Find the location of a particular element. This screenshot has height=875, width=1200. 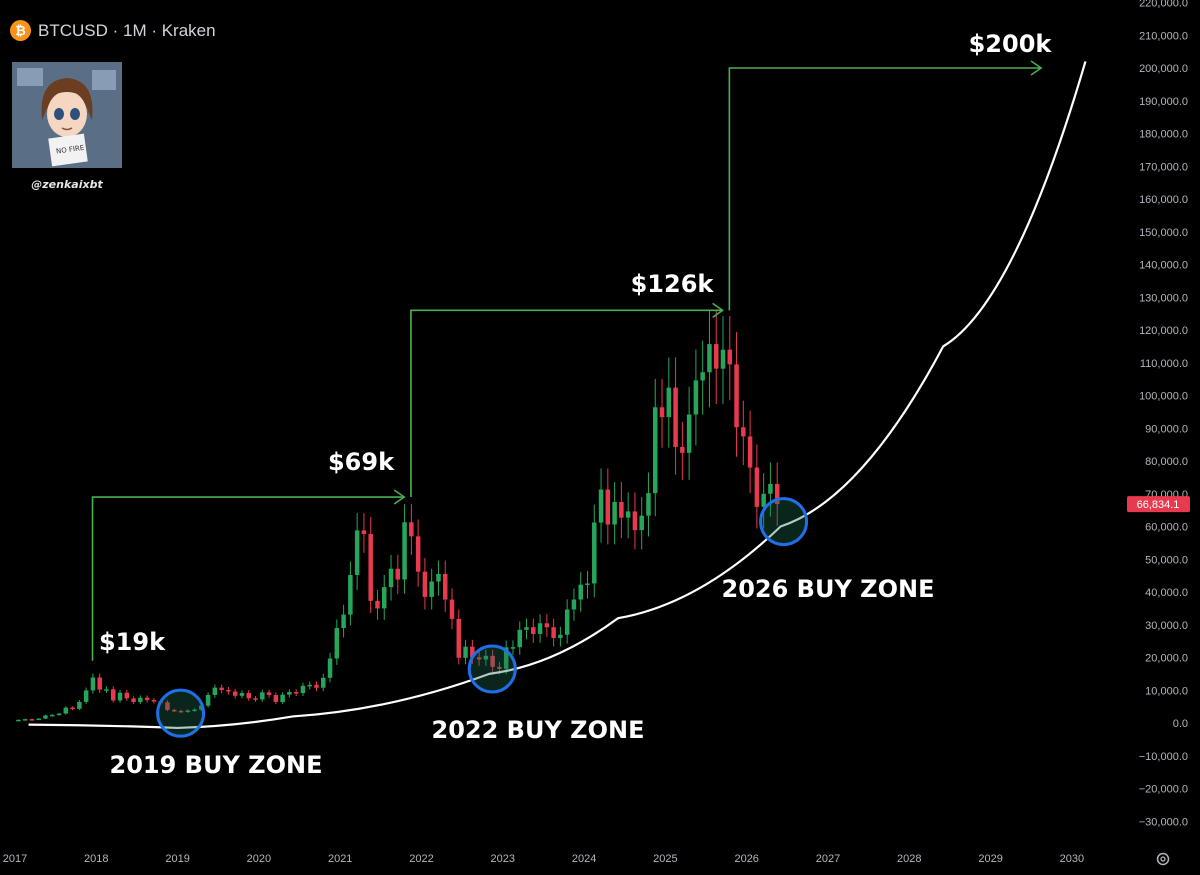

y-tick-label: 50,000.0 is located at coordinates (1166, 560).